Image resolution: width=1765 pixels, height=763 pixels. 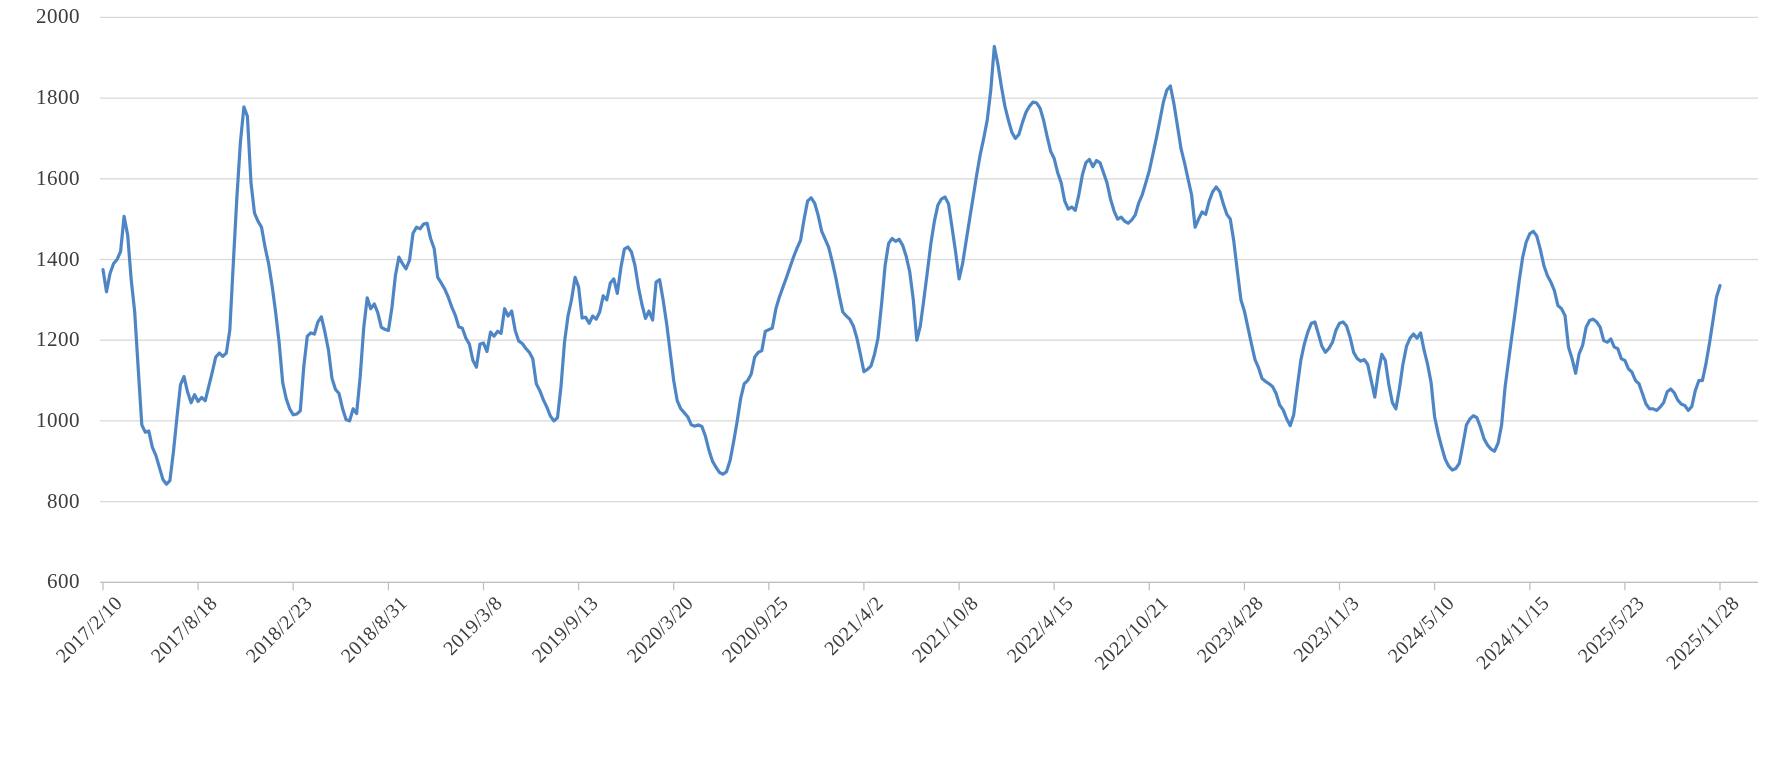 I want to click on y-tick-label-1800: 1800, so click(x=58, y=97).